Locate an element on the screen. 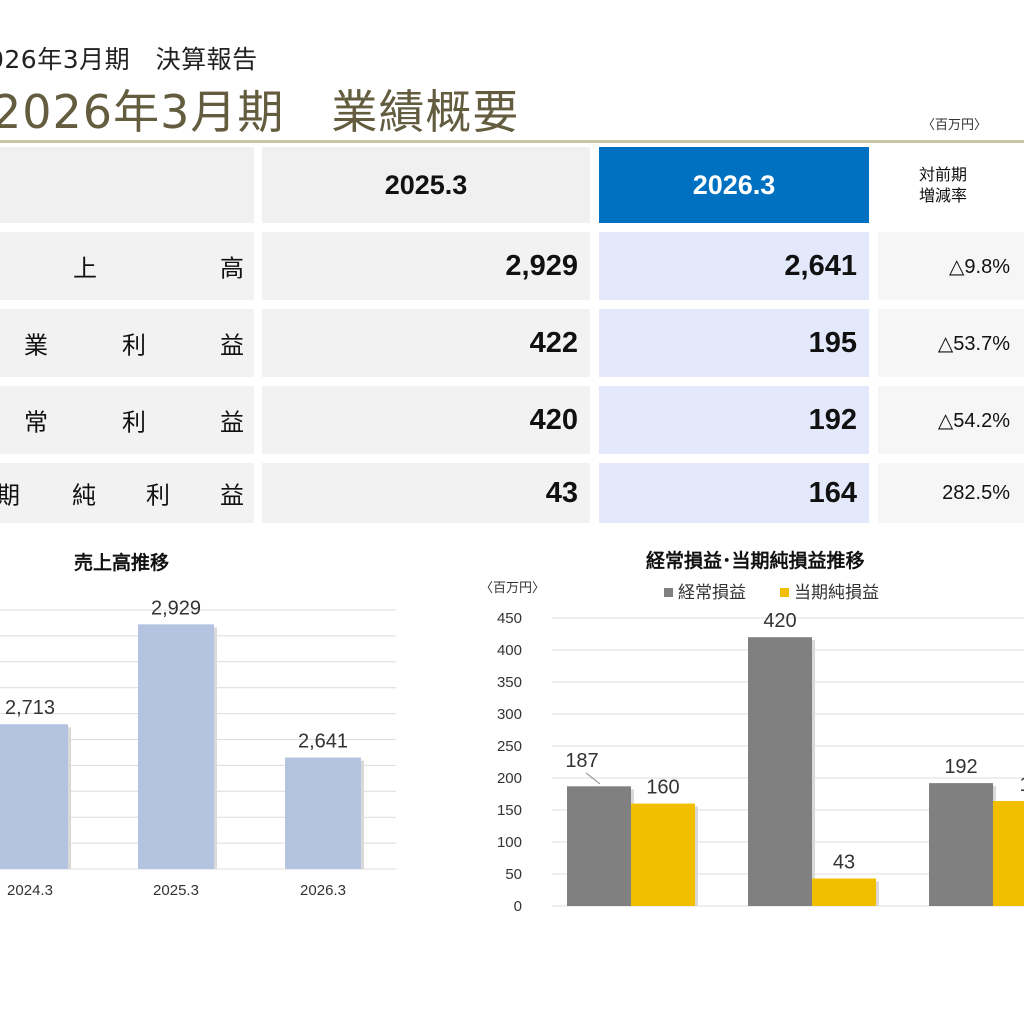 The height and width of the screenshot is (1024, 1024). y-tick-label: 150 is located at coordinates (509, 810).